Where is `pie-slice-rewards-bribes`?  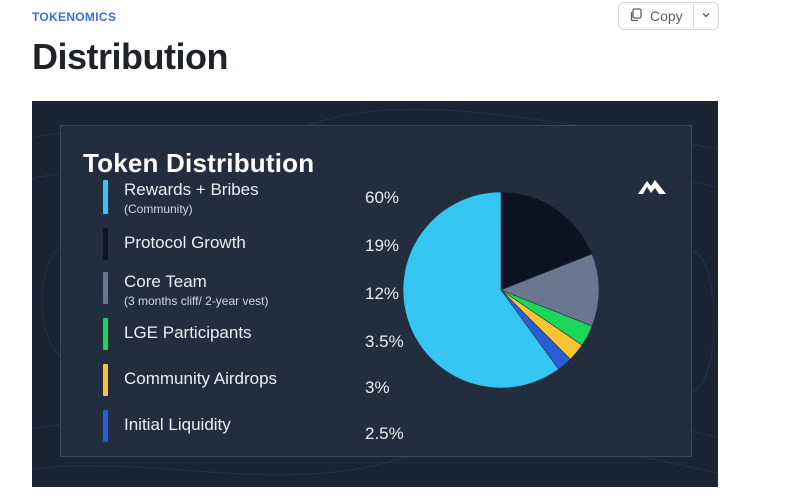
pie-slice-rewards-bribes is located at coordinates (481, 290).